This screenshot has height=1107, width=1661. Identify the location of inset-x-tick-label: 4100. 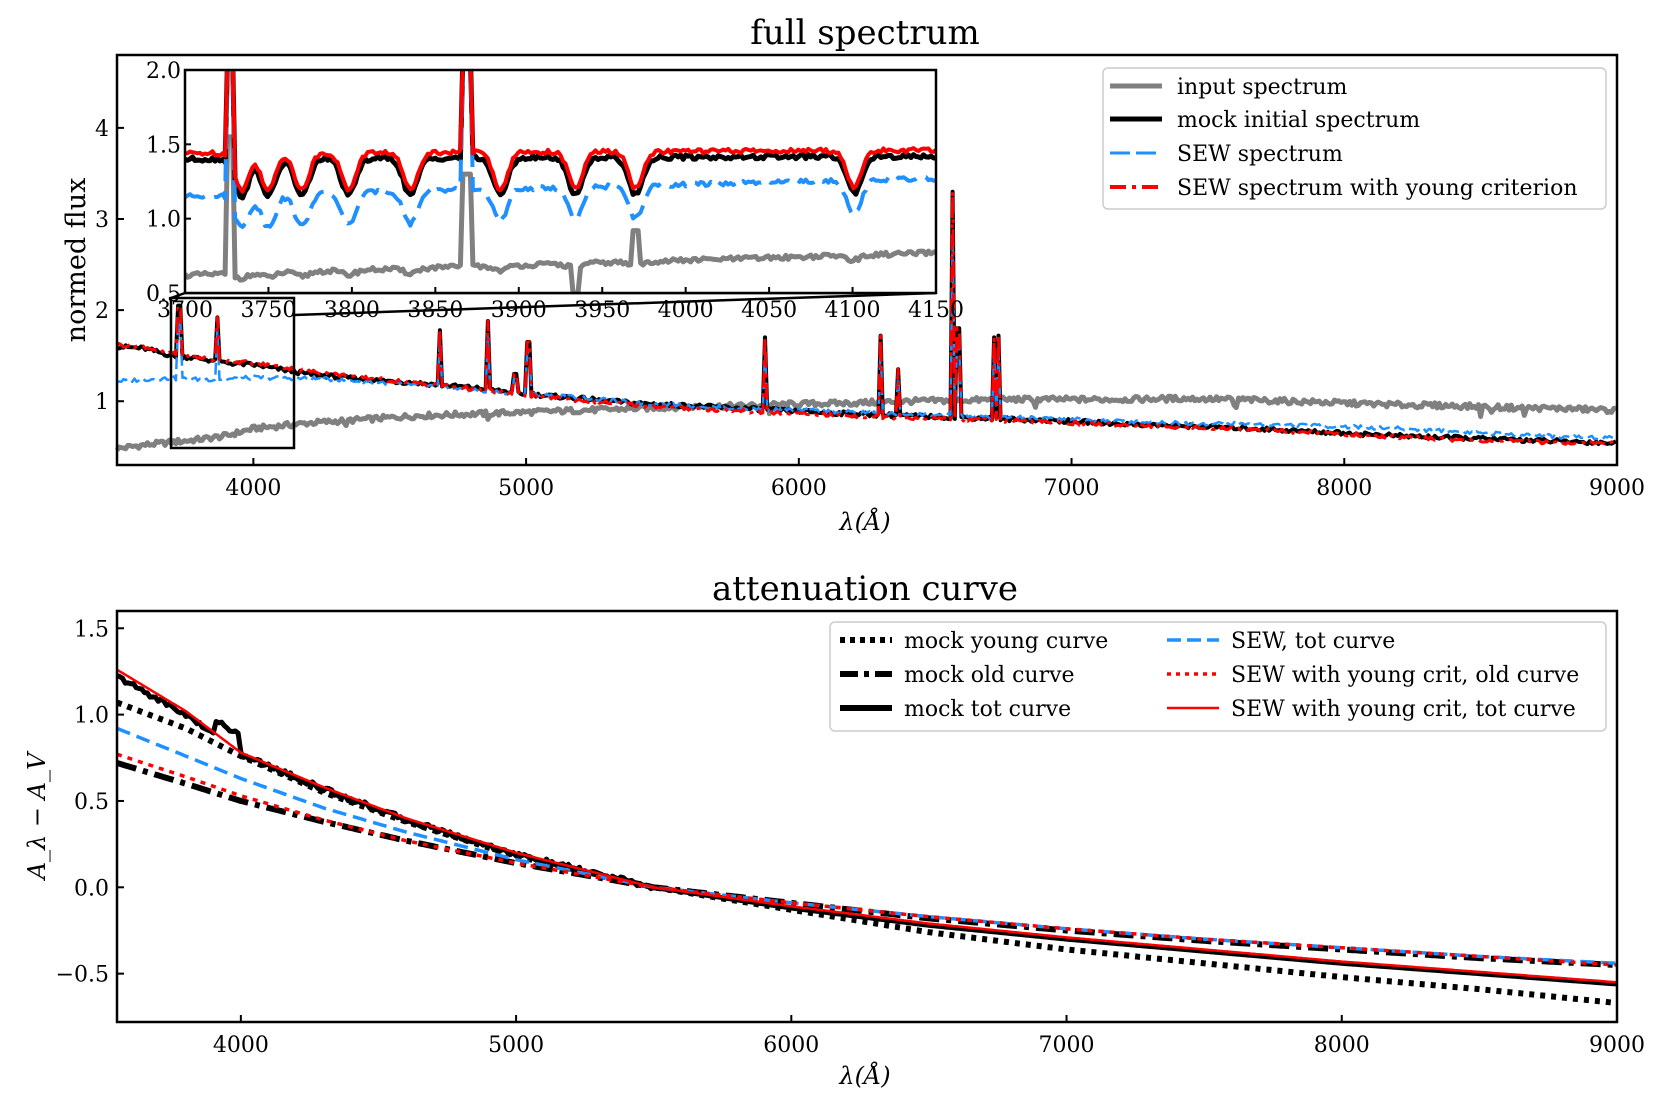
(853, 310).